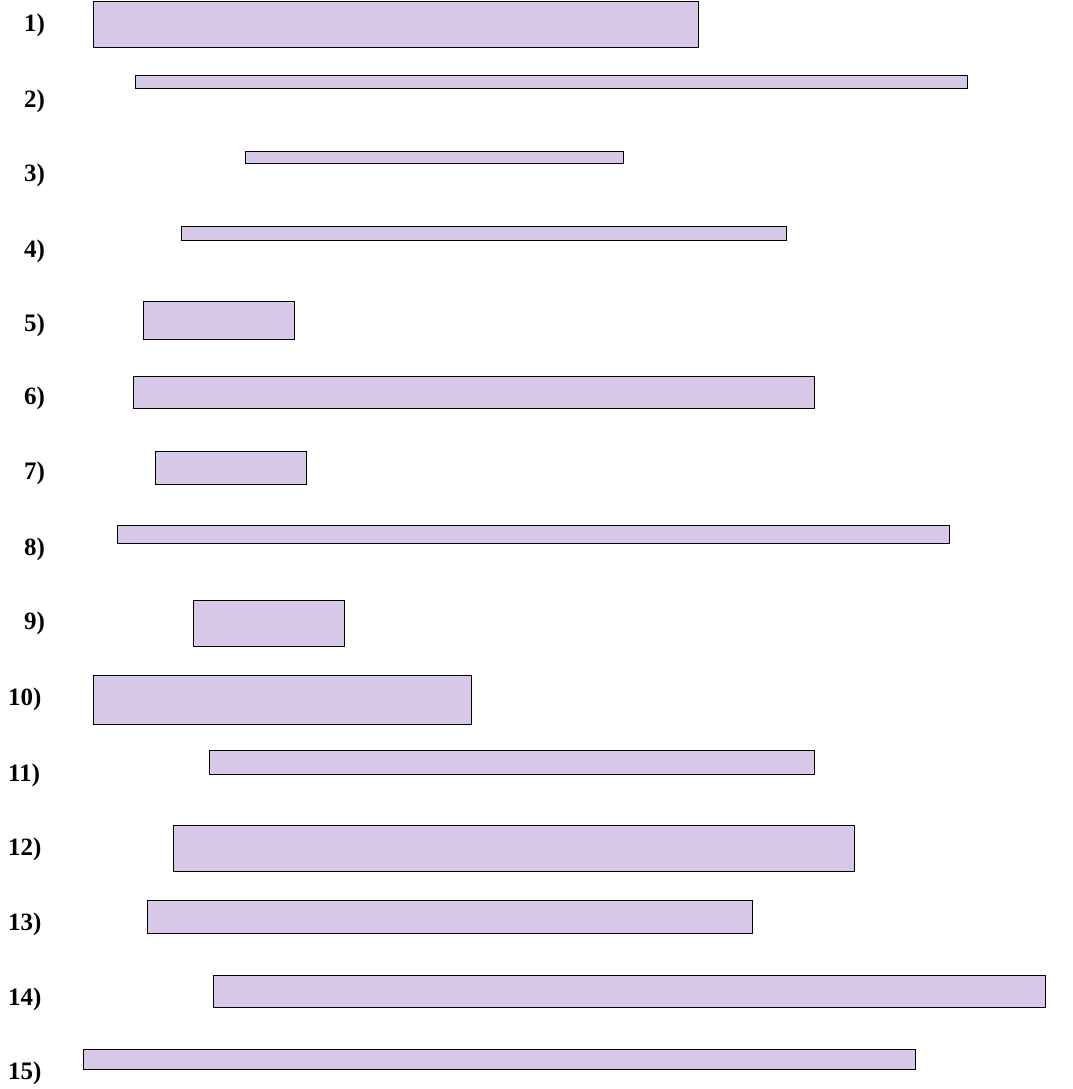  Describe the element at coordinates (34, 99) in the screenshot. I see `row-label-2: 2)` at that location.